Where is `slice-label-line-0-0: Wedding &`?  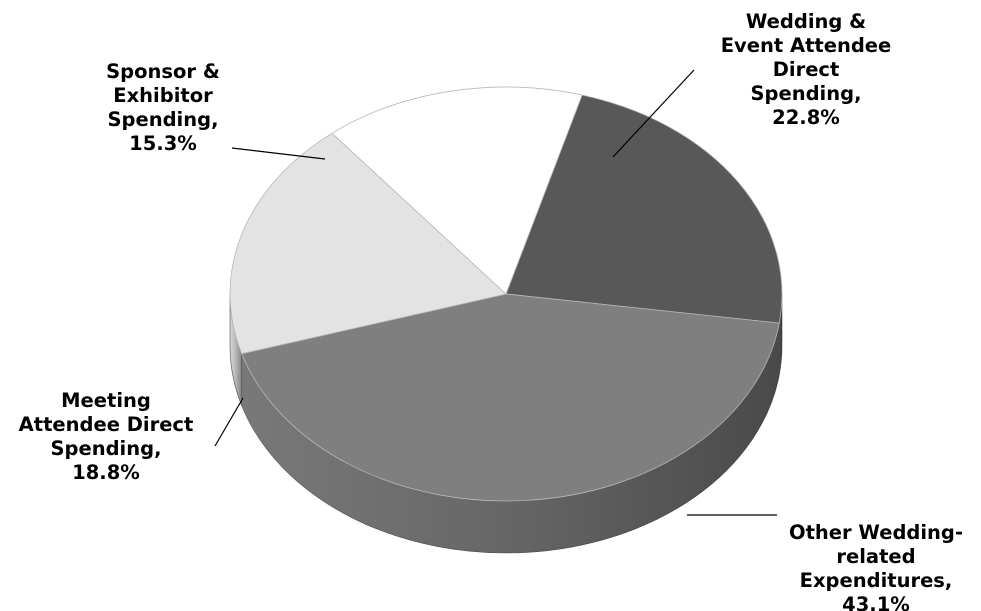 slice-label-line-0-0: Wedding & is located at coordinates (806, 21).